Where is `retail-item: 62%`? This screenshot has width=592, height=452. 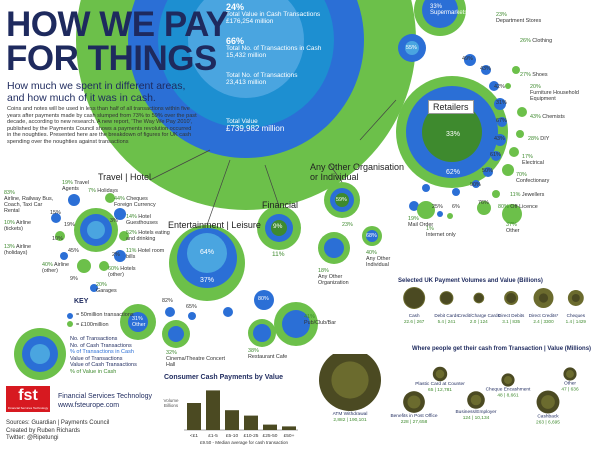 retail-item: 62% is located at coordinates (453, 172).